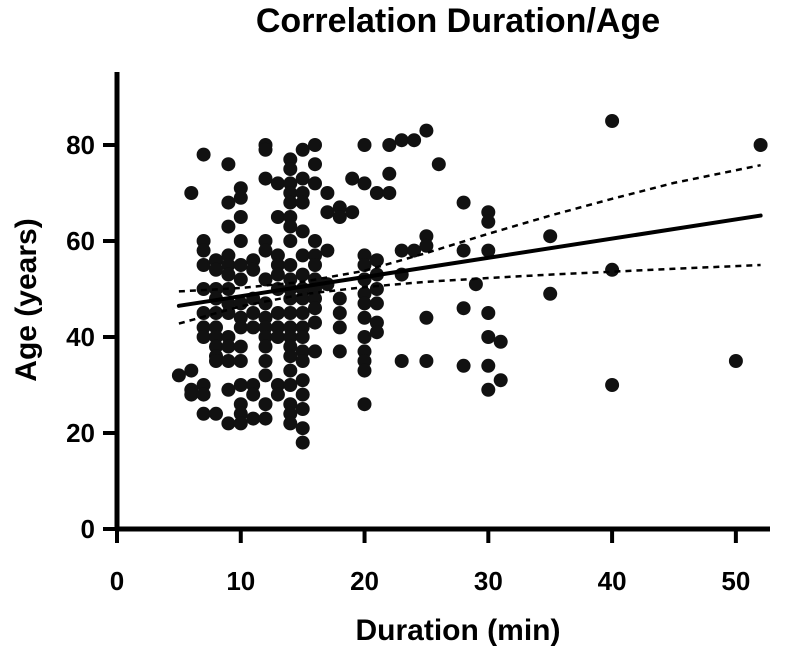 This screenshot has width=800, height=650. I want to click on x-tick-label: 0, so click(117, 581).